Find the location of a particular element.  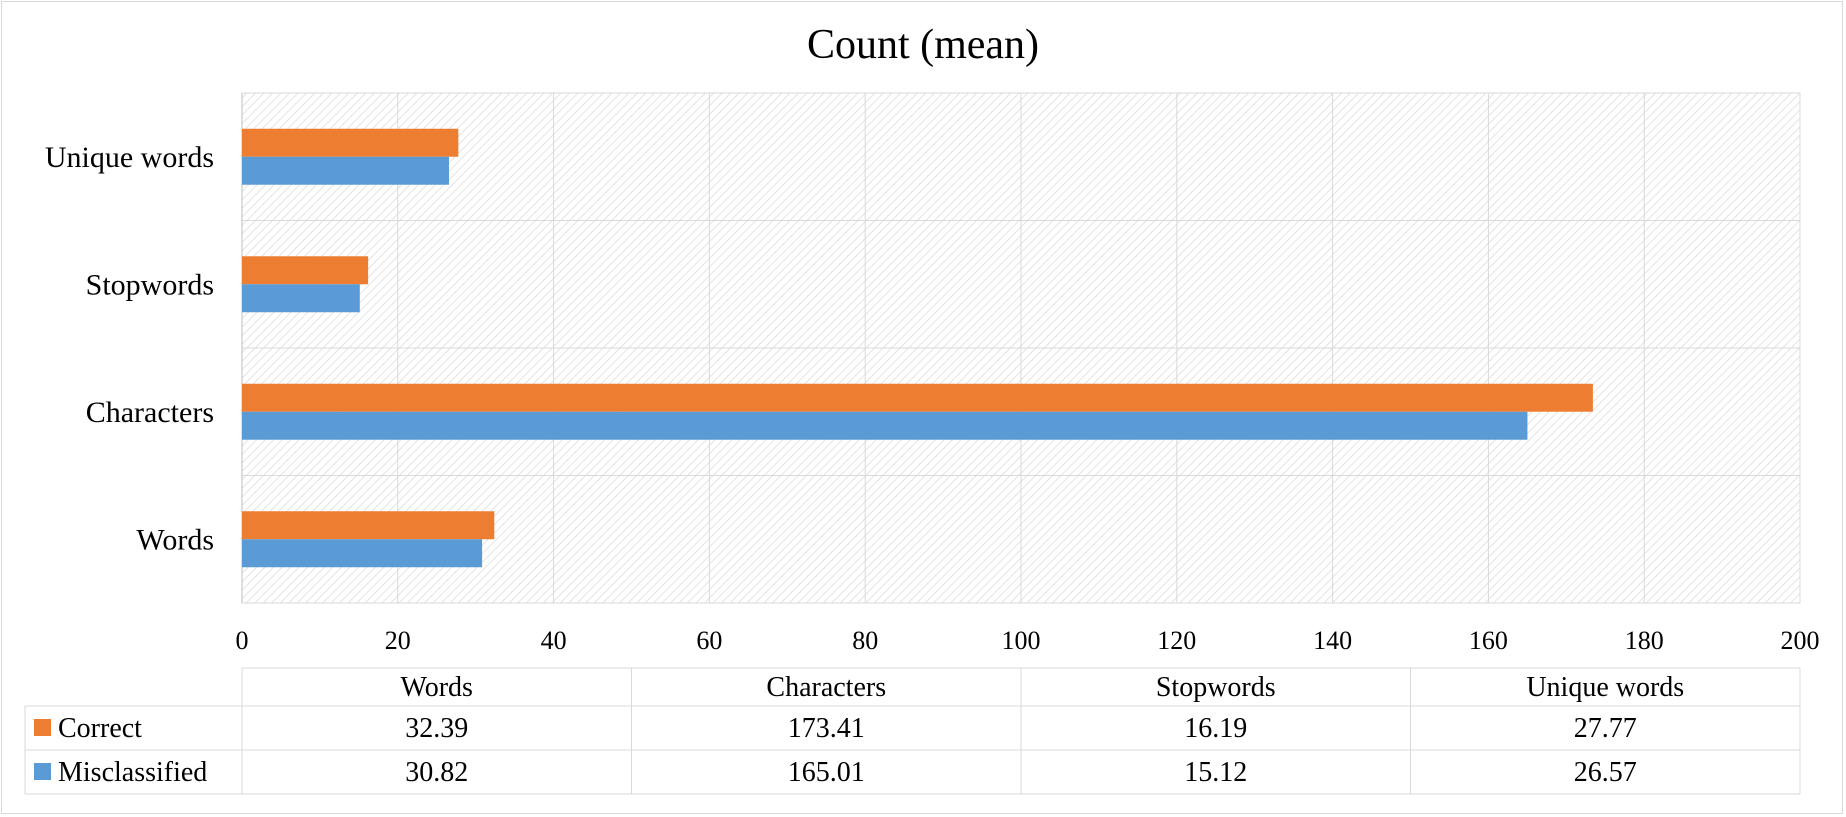

x-tick-label: 0 is located at coordinates (242, 640).